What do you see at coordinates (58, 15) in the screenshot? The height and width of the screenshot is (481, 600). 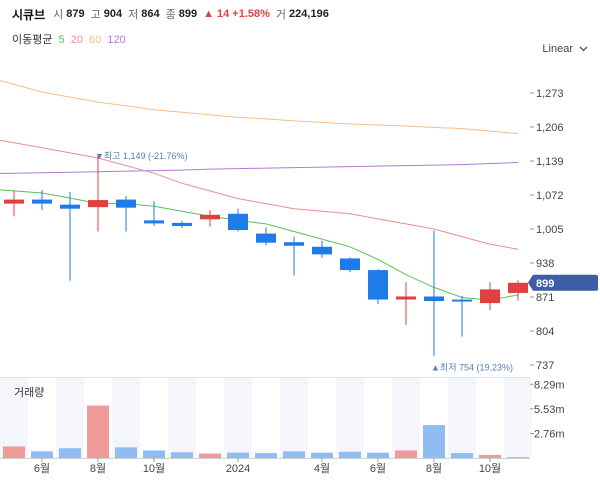 I see `open-label: 시` at bounding box center [58, 15].